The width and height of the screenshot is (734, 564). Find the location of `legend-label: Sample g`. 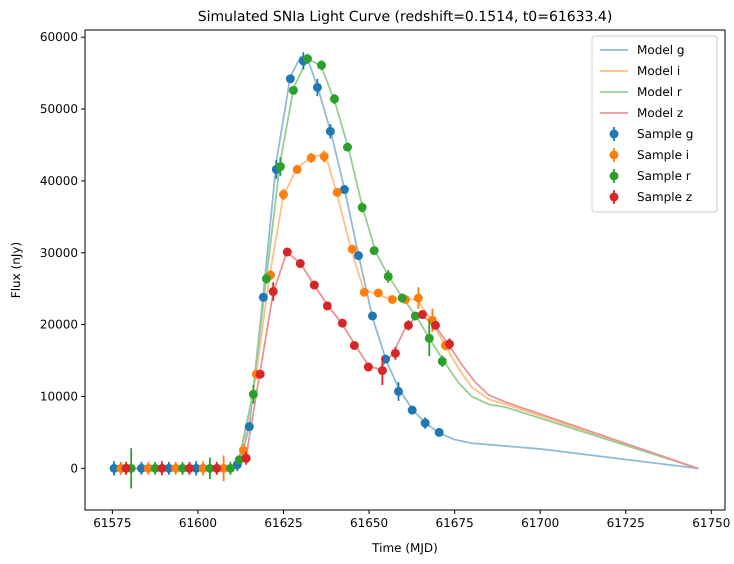

legend-label: Sample g is located at coordinates (665, 134).